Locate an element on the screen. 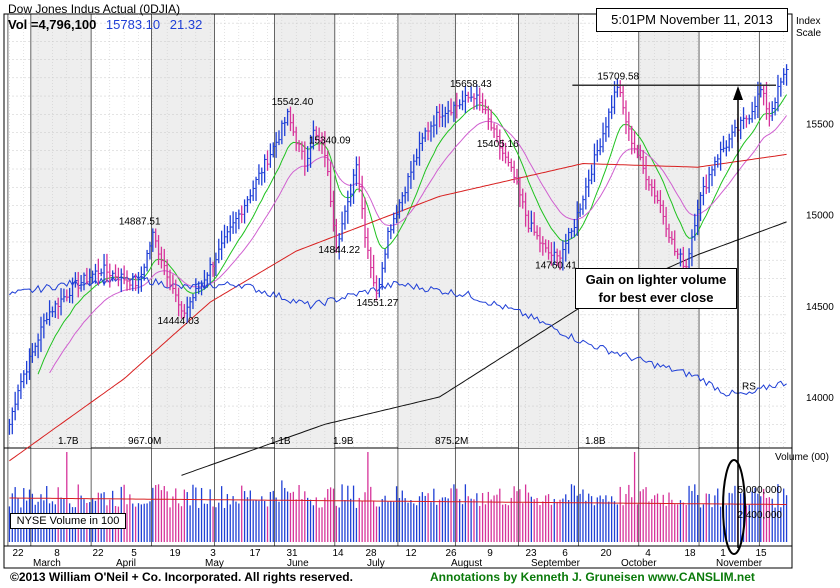 The image size is (840, 588). month-label: November is located at coordinates (739, 563).